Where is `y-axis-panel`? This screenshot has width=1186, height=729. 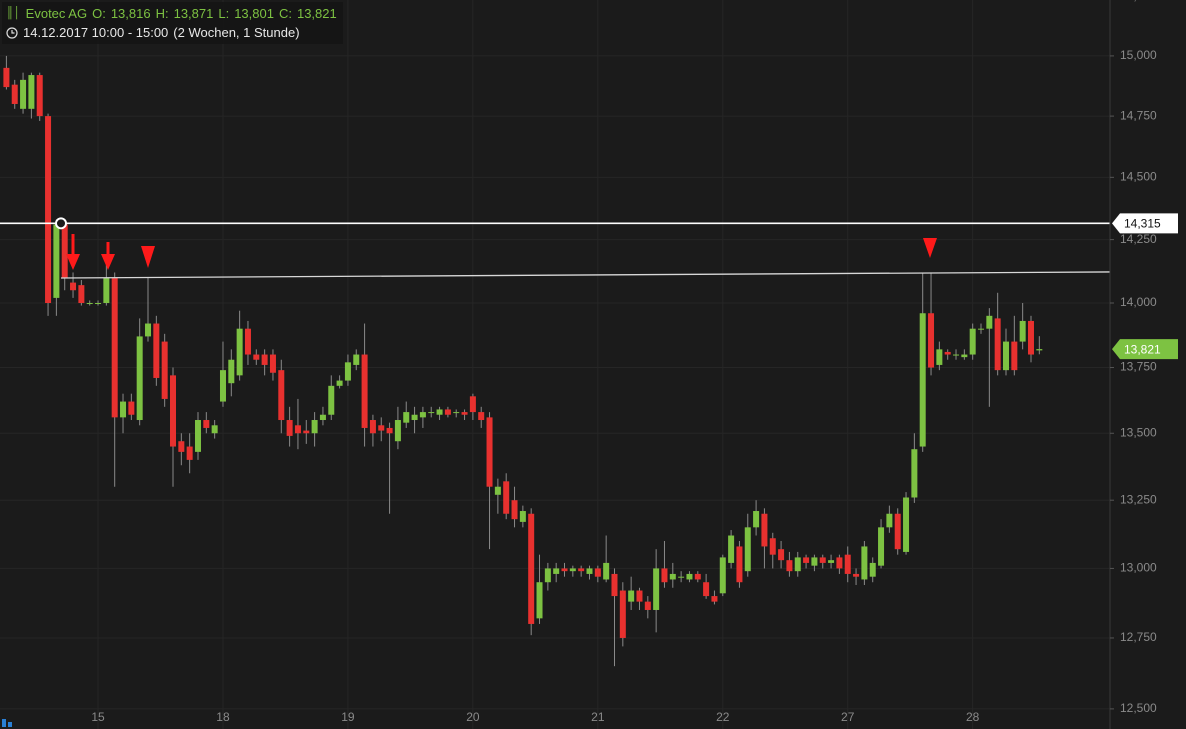 y-axis-panel is located at coordinates (1148, 364).